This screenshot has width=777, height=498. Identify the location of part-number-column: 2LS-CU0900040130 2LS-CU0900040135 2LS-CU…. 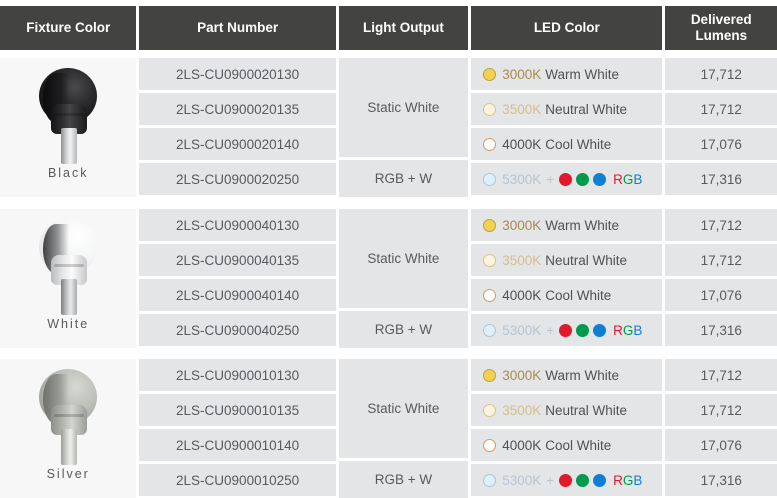
(237, 278).